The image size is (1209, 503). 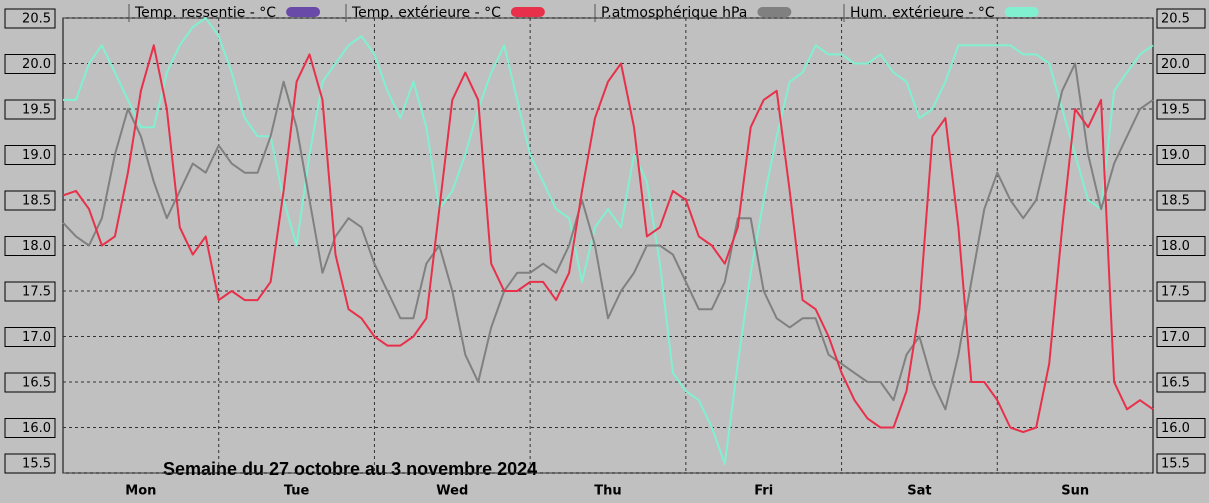 What do you see at coordinates (297, 491) in the screenshot?
I see `x-tick-label: Tue` at bounding box center [297, 491].